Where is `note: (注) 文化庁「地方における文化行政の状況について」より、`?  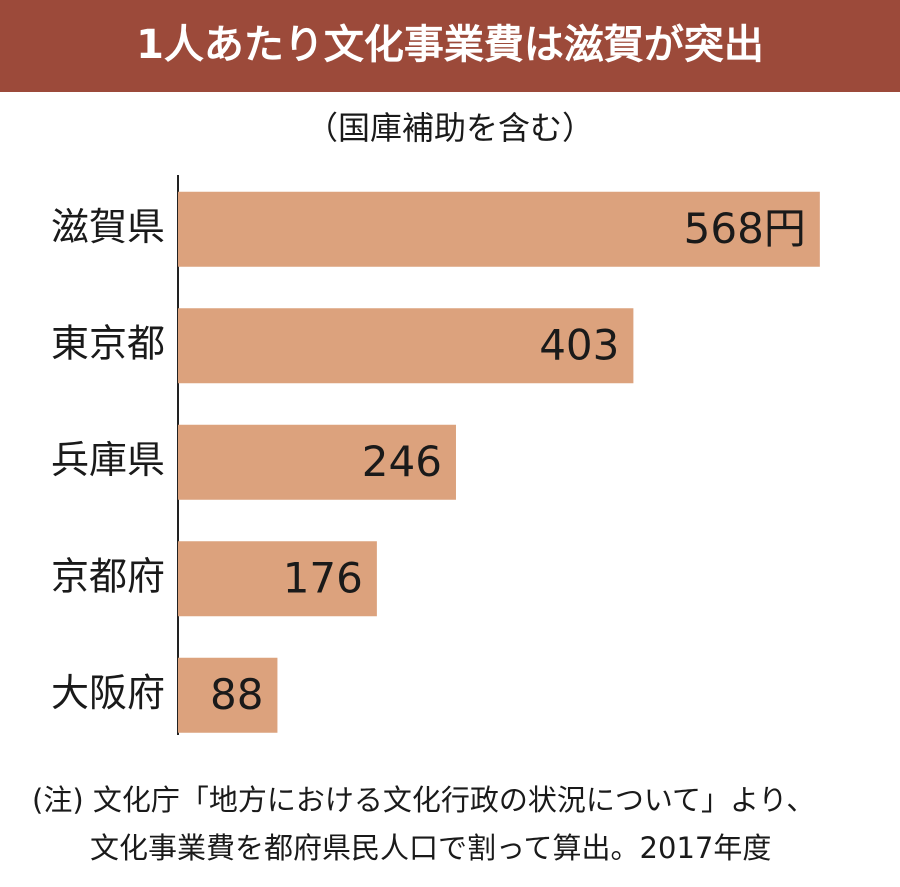 note: (注) 文化庁「地方における文化行政の状況について」より、 is located at coordinates (423, 800).